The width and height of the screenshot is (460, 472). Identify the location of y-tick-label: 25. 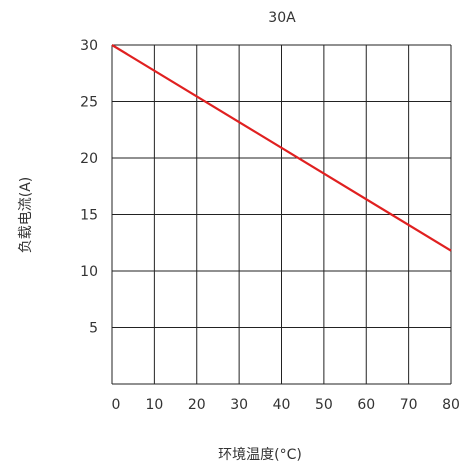
(89, 103).